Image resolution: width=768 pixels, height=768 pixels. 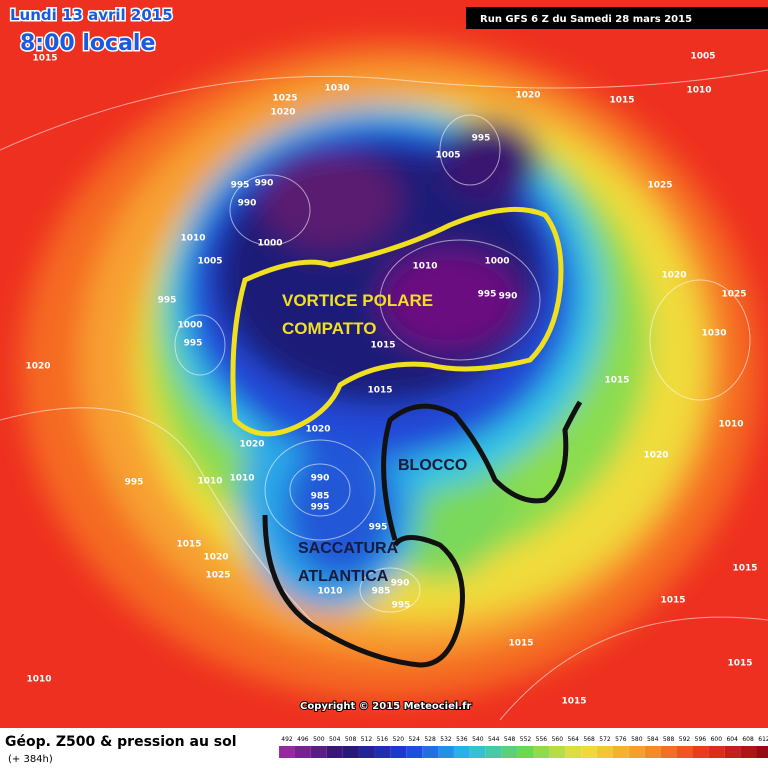 What do you see at coordinates (121, 742) in the screenshot?
I see `footer-title: Géop. Z500 & pression au sol` at bounding box center [121, 742].